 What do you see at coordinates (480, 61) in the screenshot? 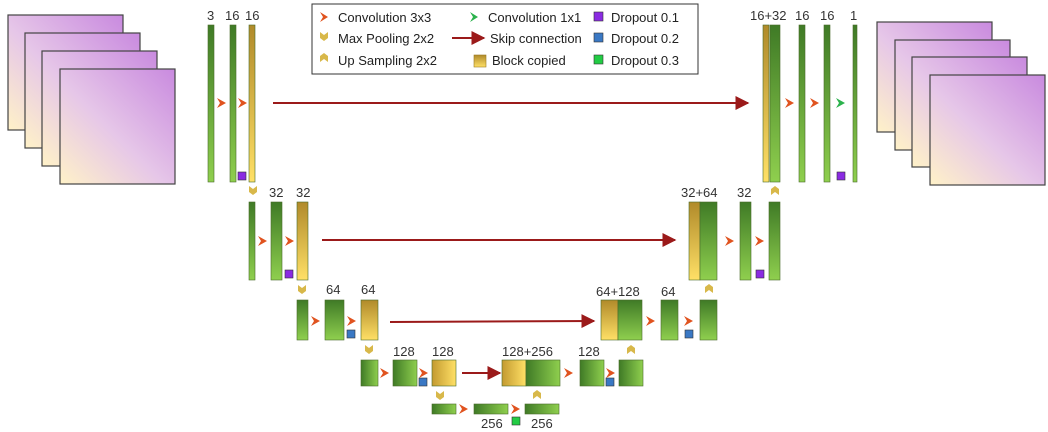
I see `gold-gradient-square-icon` at bounding box center [480, 61].